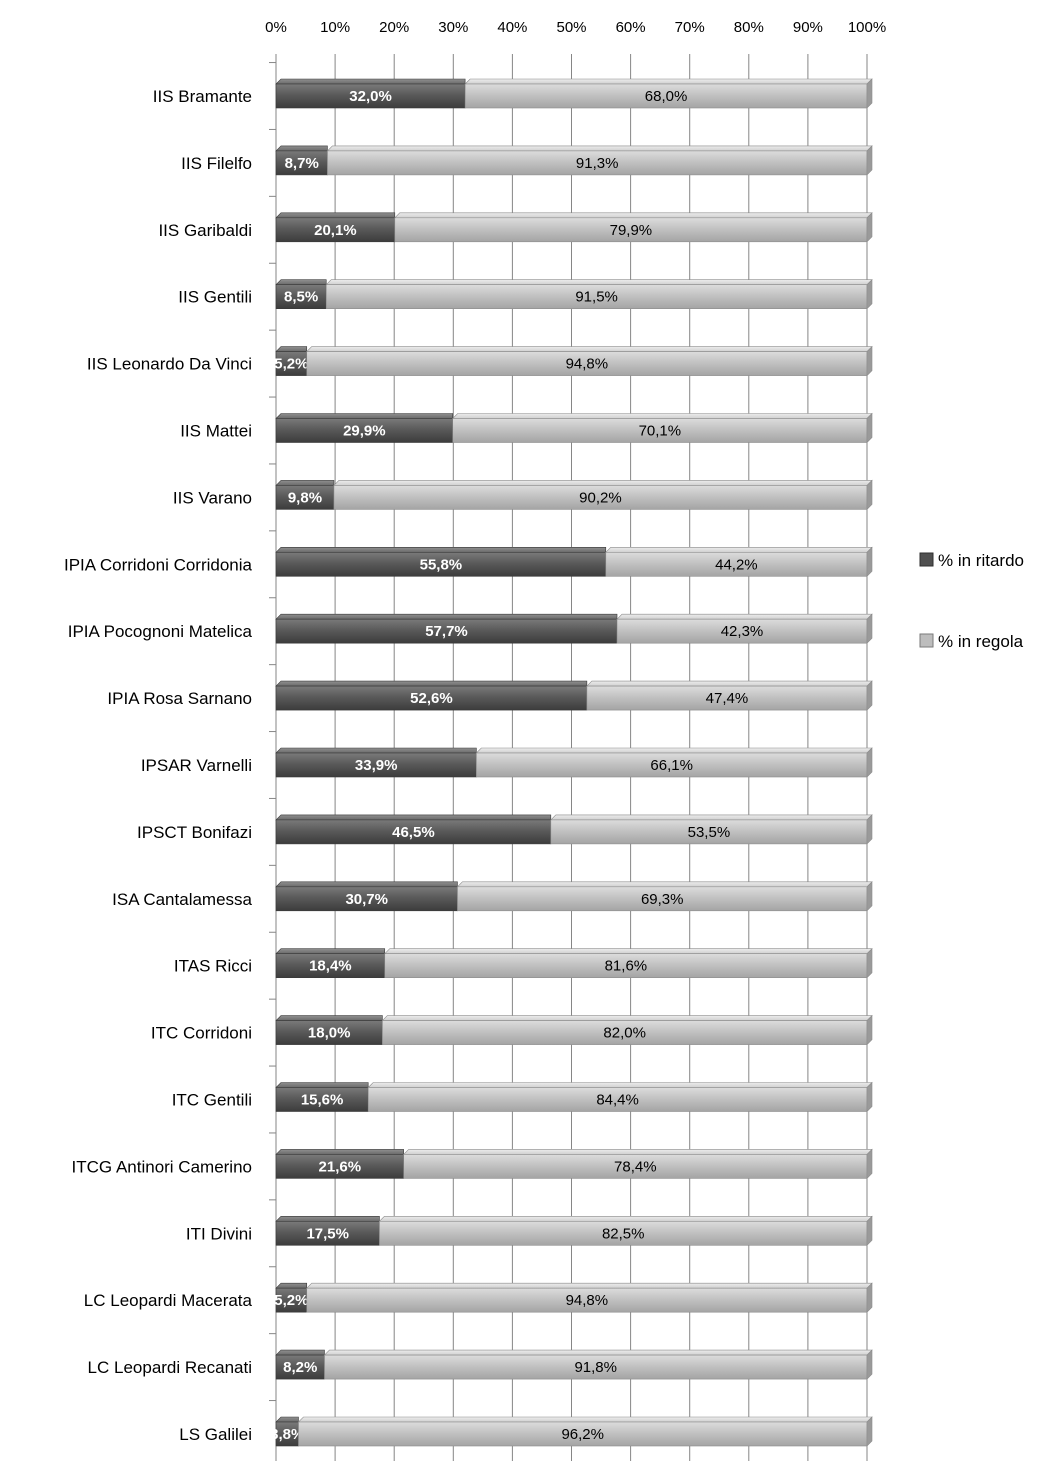  I want to click on data-label: 96,2%, so click(582, 1434).